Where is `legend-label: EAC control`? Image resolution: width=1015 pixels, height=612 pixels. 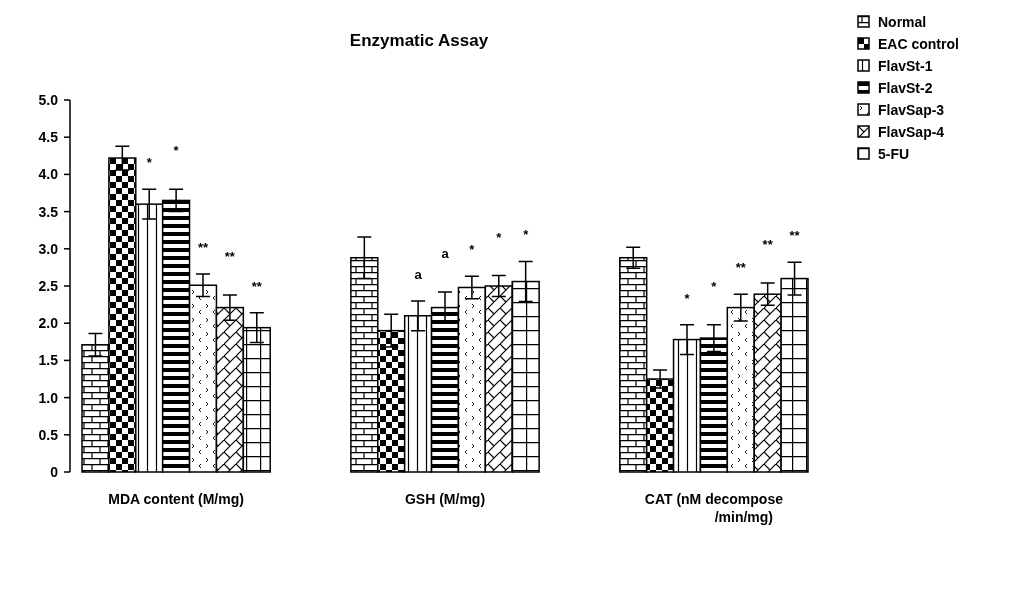 legend-label: EAC control is located at coordinates (918, 43).